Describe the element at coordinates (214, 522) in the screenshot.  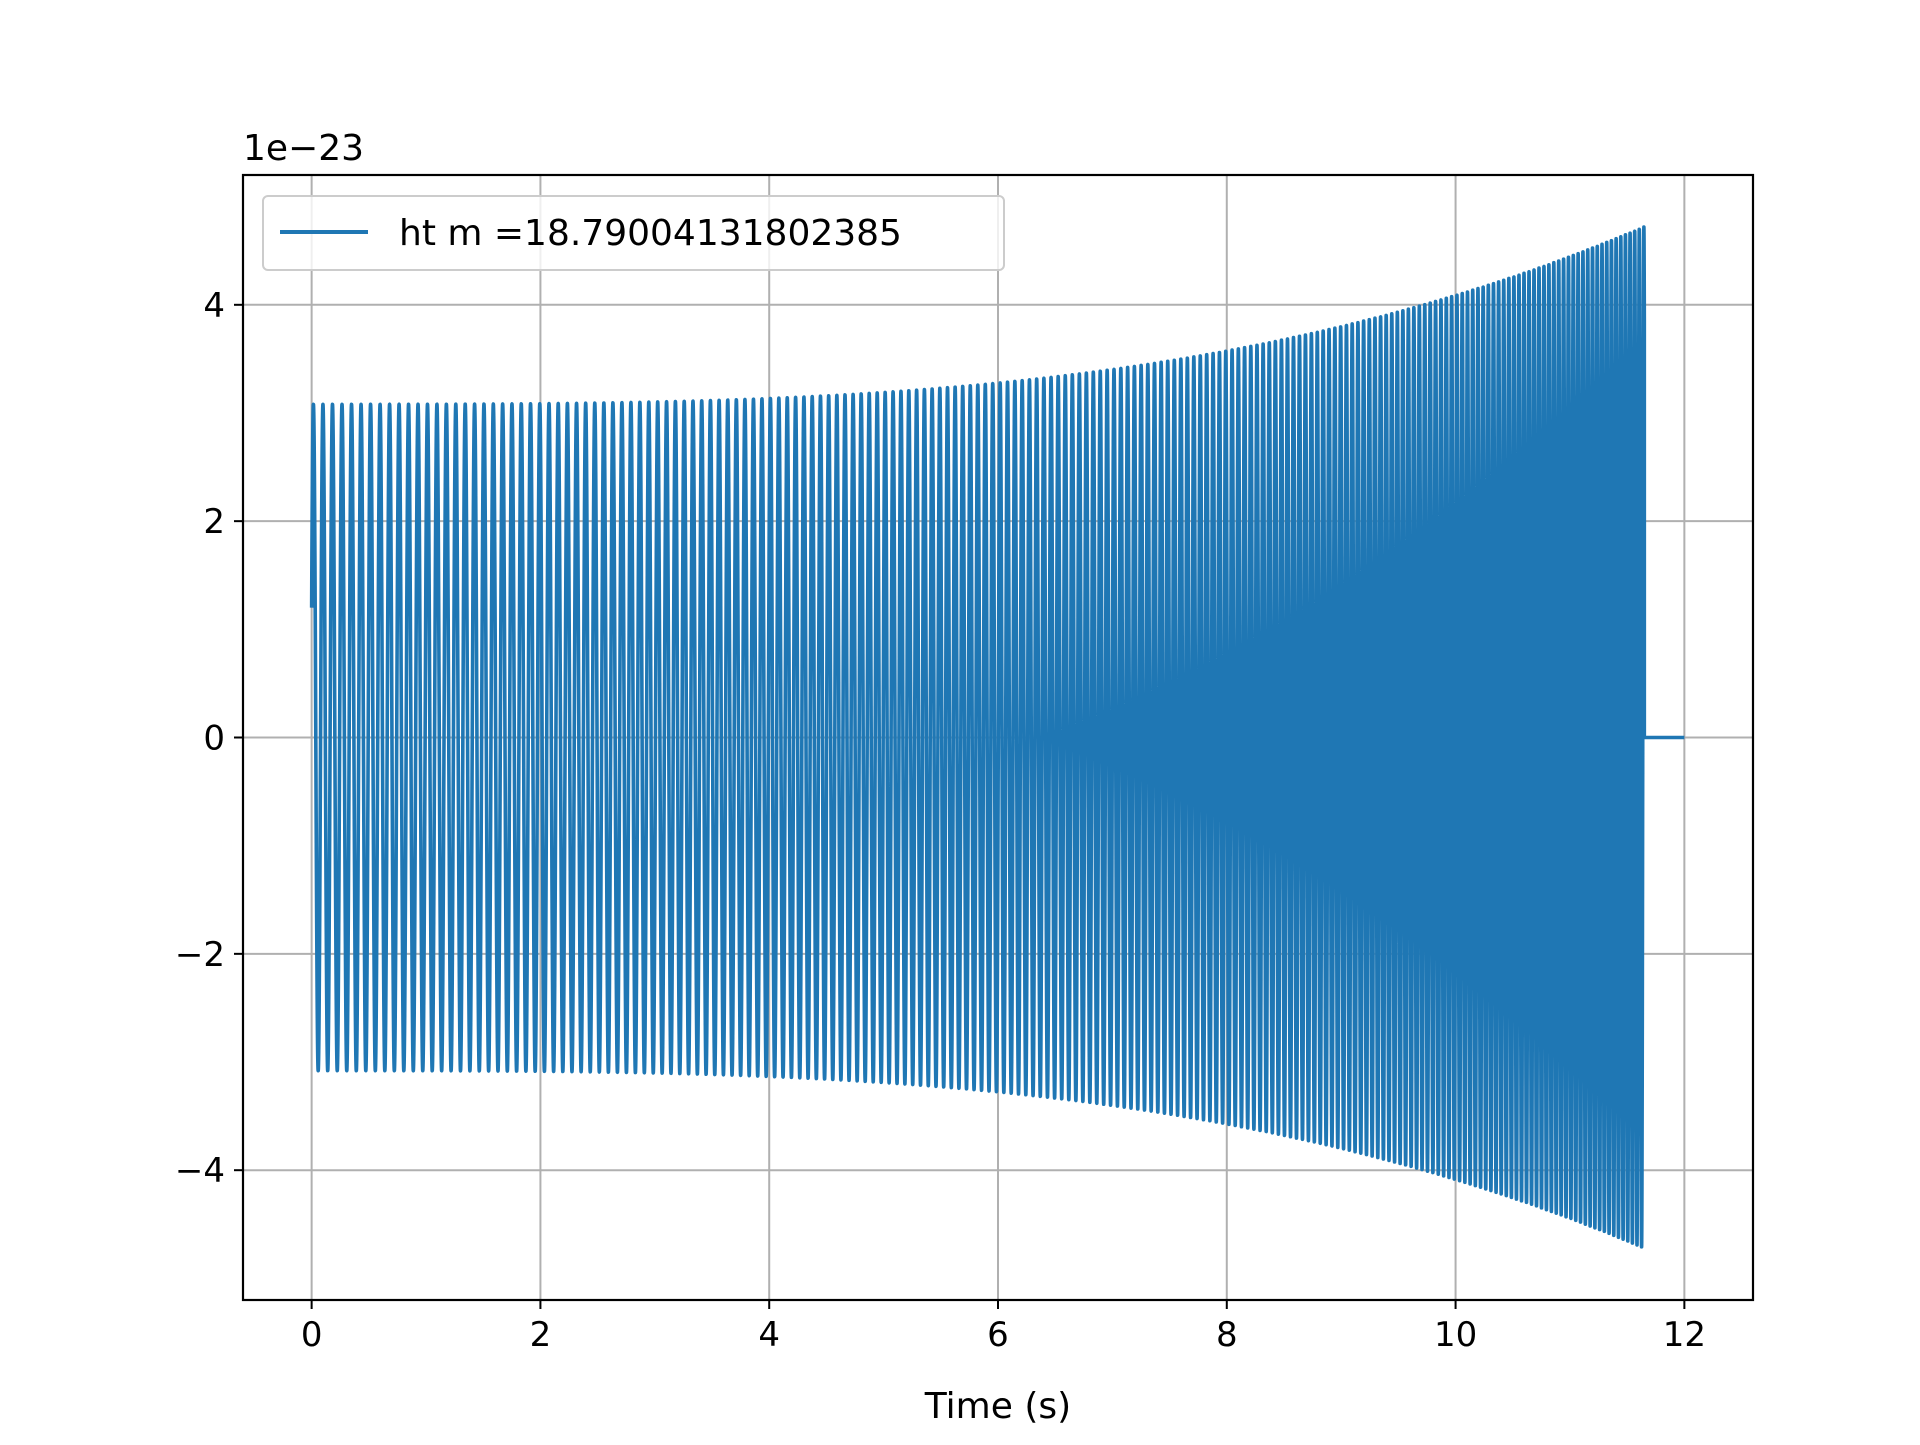
I see `y-tick-label: 2` at that location.